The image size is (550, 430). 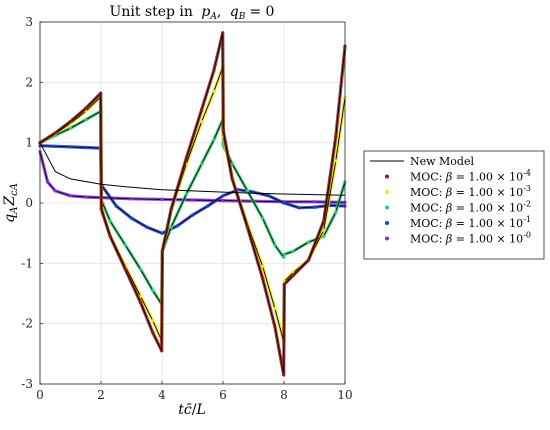 What do you see at coordinates (470, 207) in the screenshot?
I see `legend-label: MOC: β = 1.00 × 10-2` at bounding box center [470, 207].